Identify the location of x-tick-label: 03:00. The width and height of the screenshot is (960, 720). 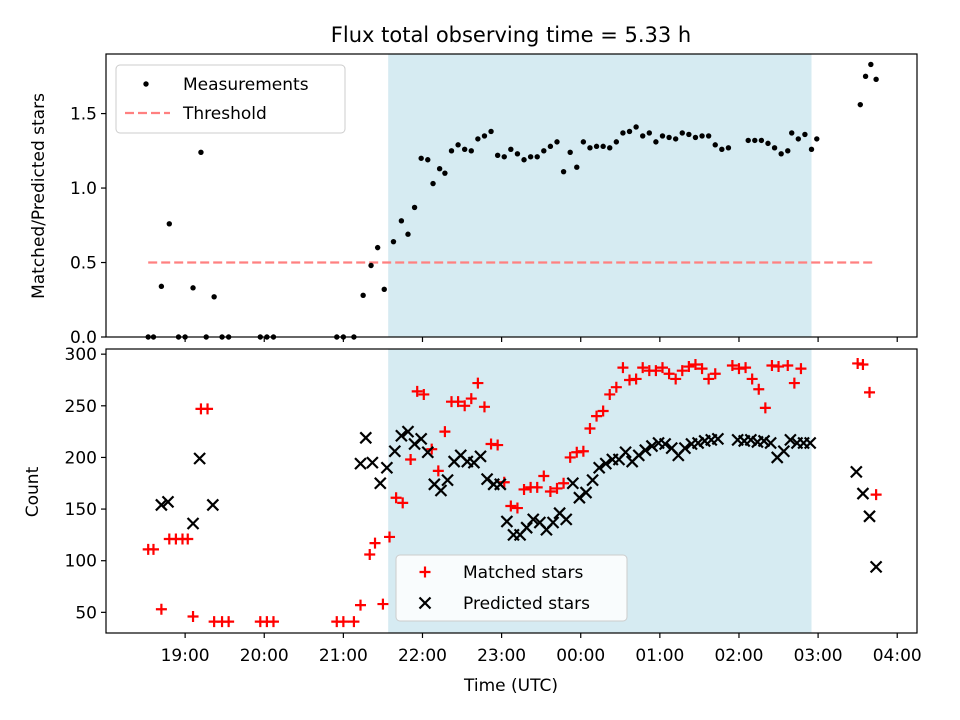
(818, 656).